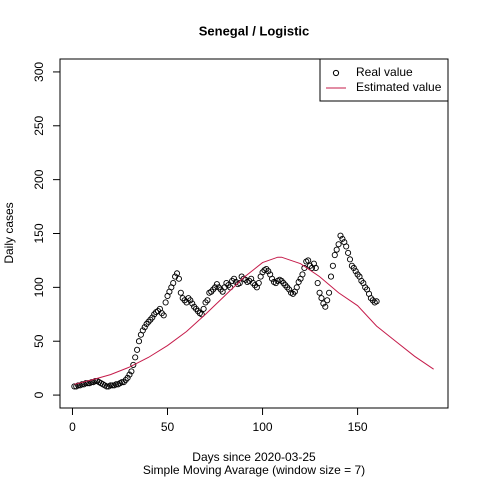 This screenshot has height=480, width=480. What do you see at coordinates (254, 470) in the screenshot?
I see `subtitle: Simple Moving Avarage (window size = 7)` at bounding box center [254, 470].